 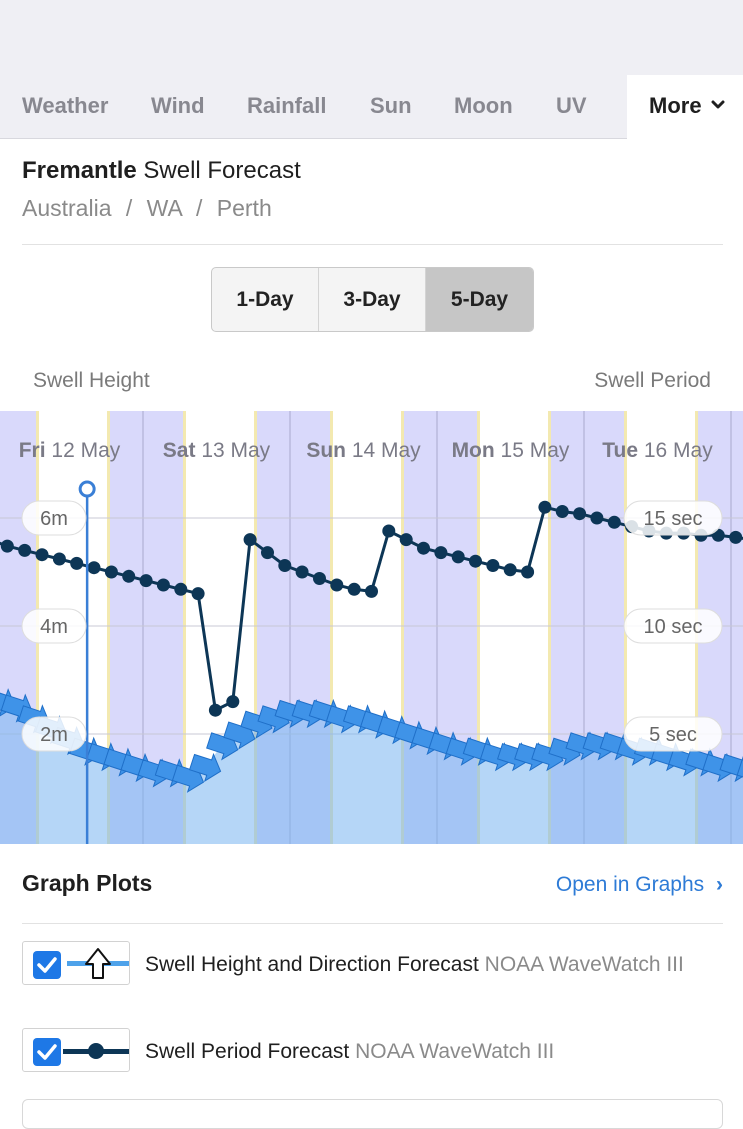 I want to click on breadcrumb-country: Australia, so click(x=67, y=208).